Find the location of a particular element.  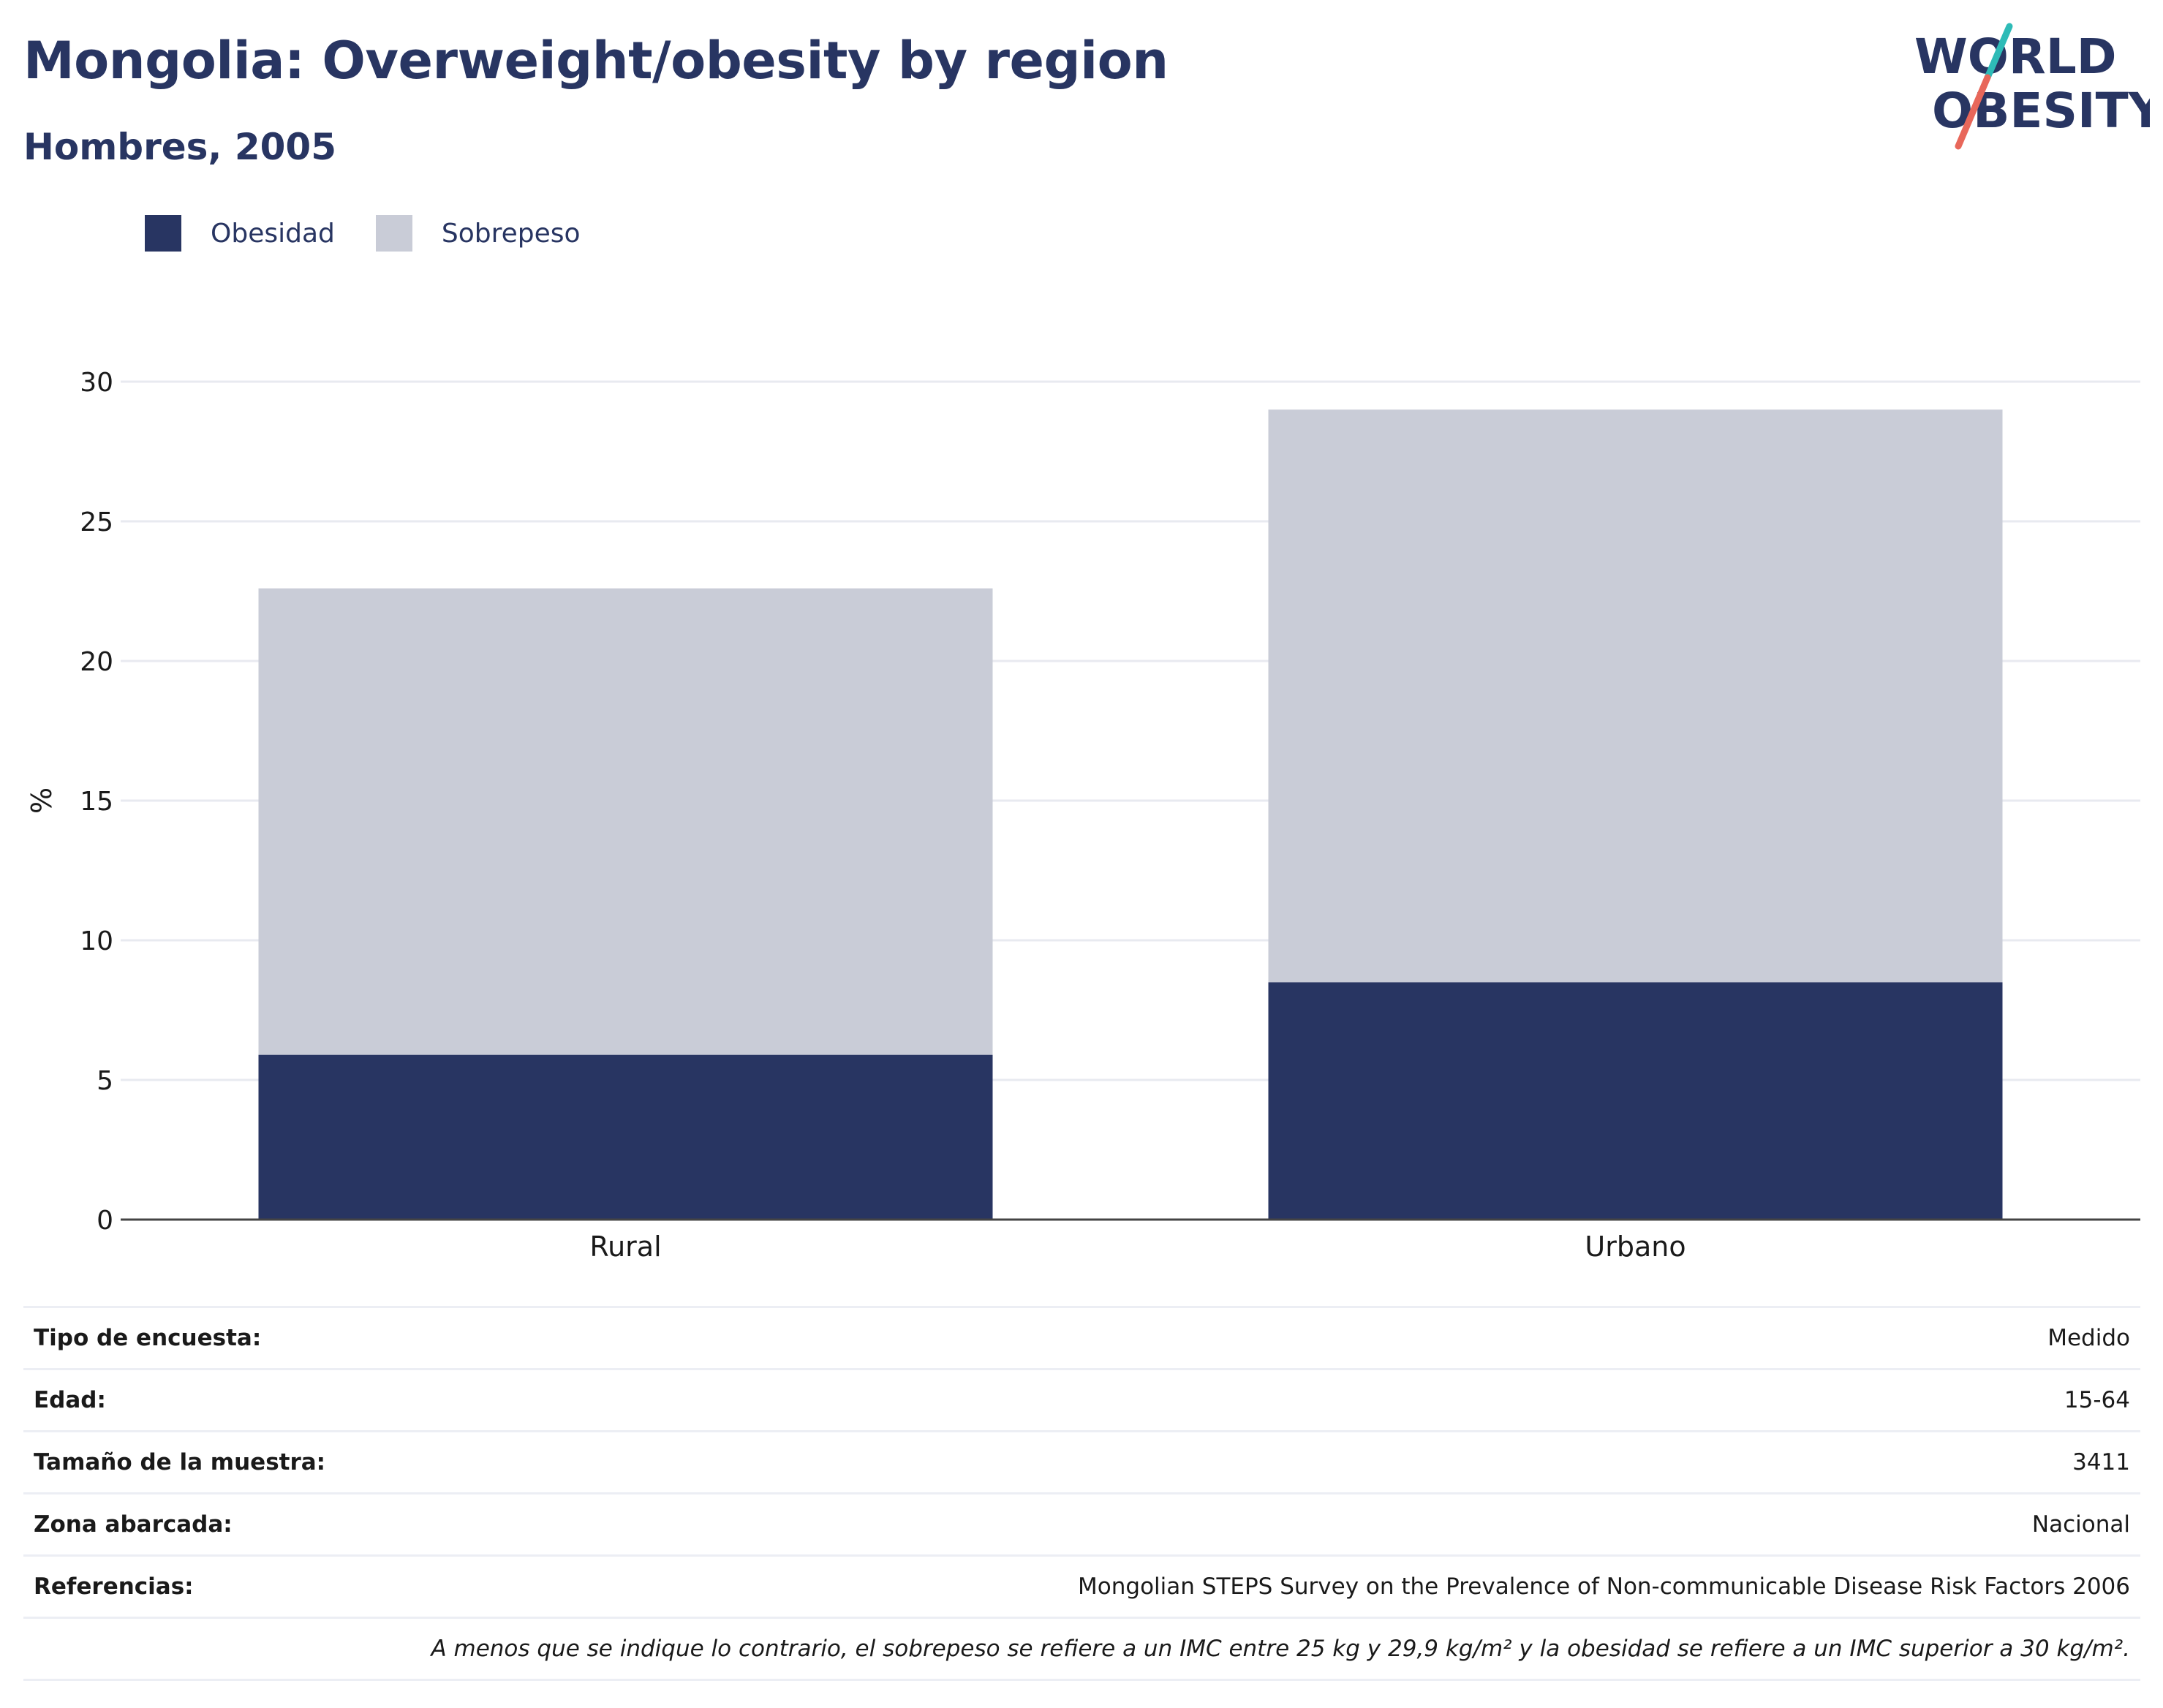

y-tick-label: 0 is located at coordinates (105, 1221).